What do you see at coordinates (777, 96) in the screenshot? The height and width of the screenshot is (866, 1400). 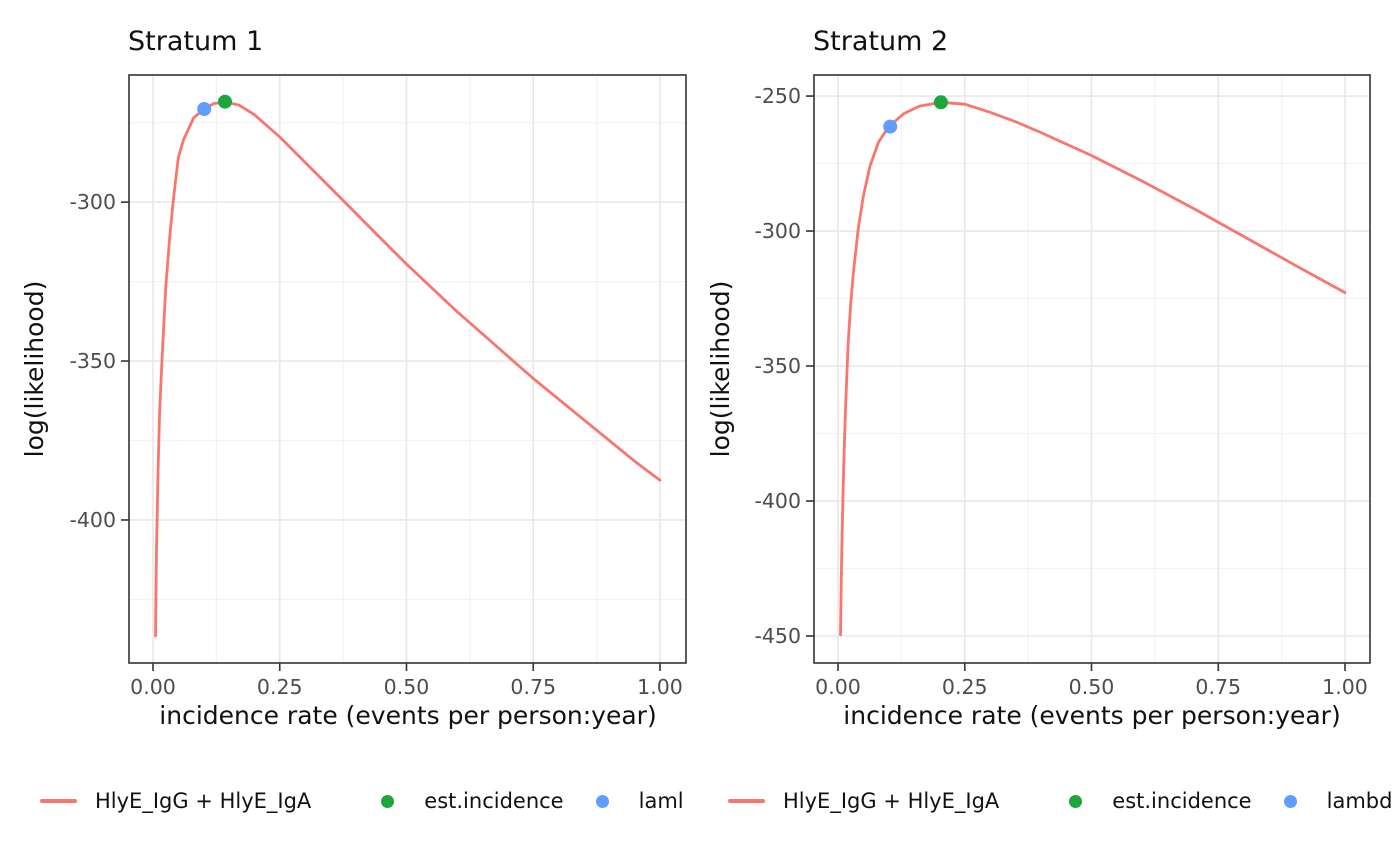 I see `y-tick-label: -250` at bounding box center [777, 96].